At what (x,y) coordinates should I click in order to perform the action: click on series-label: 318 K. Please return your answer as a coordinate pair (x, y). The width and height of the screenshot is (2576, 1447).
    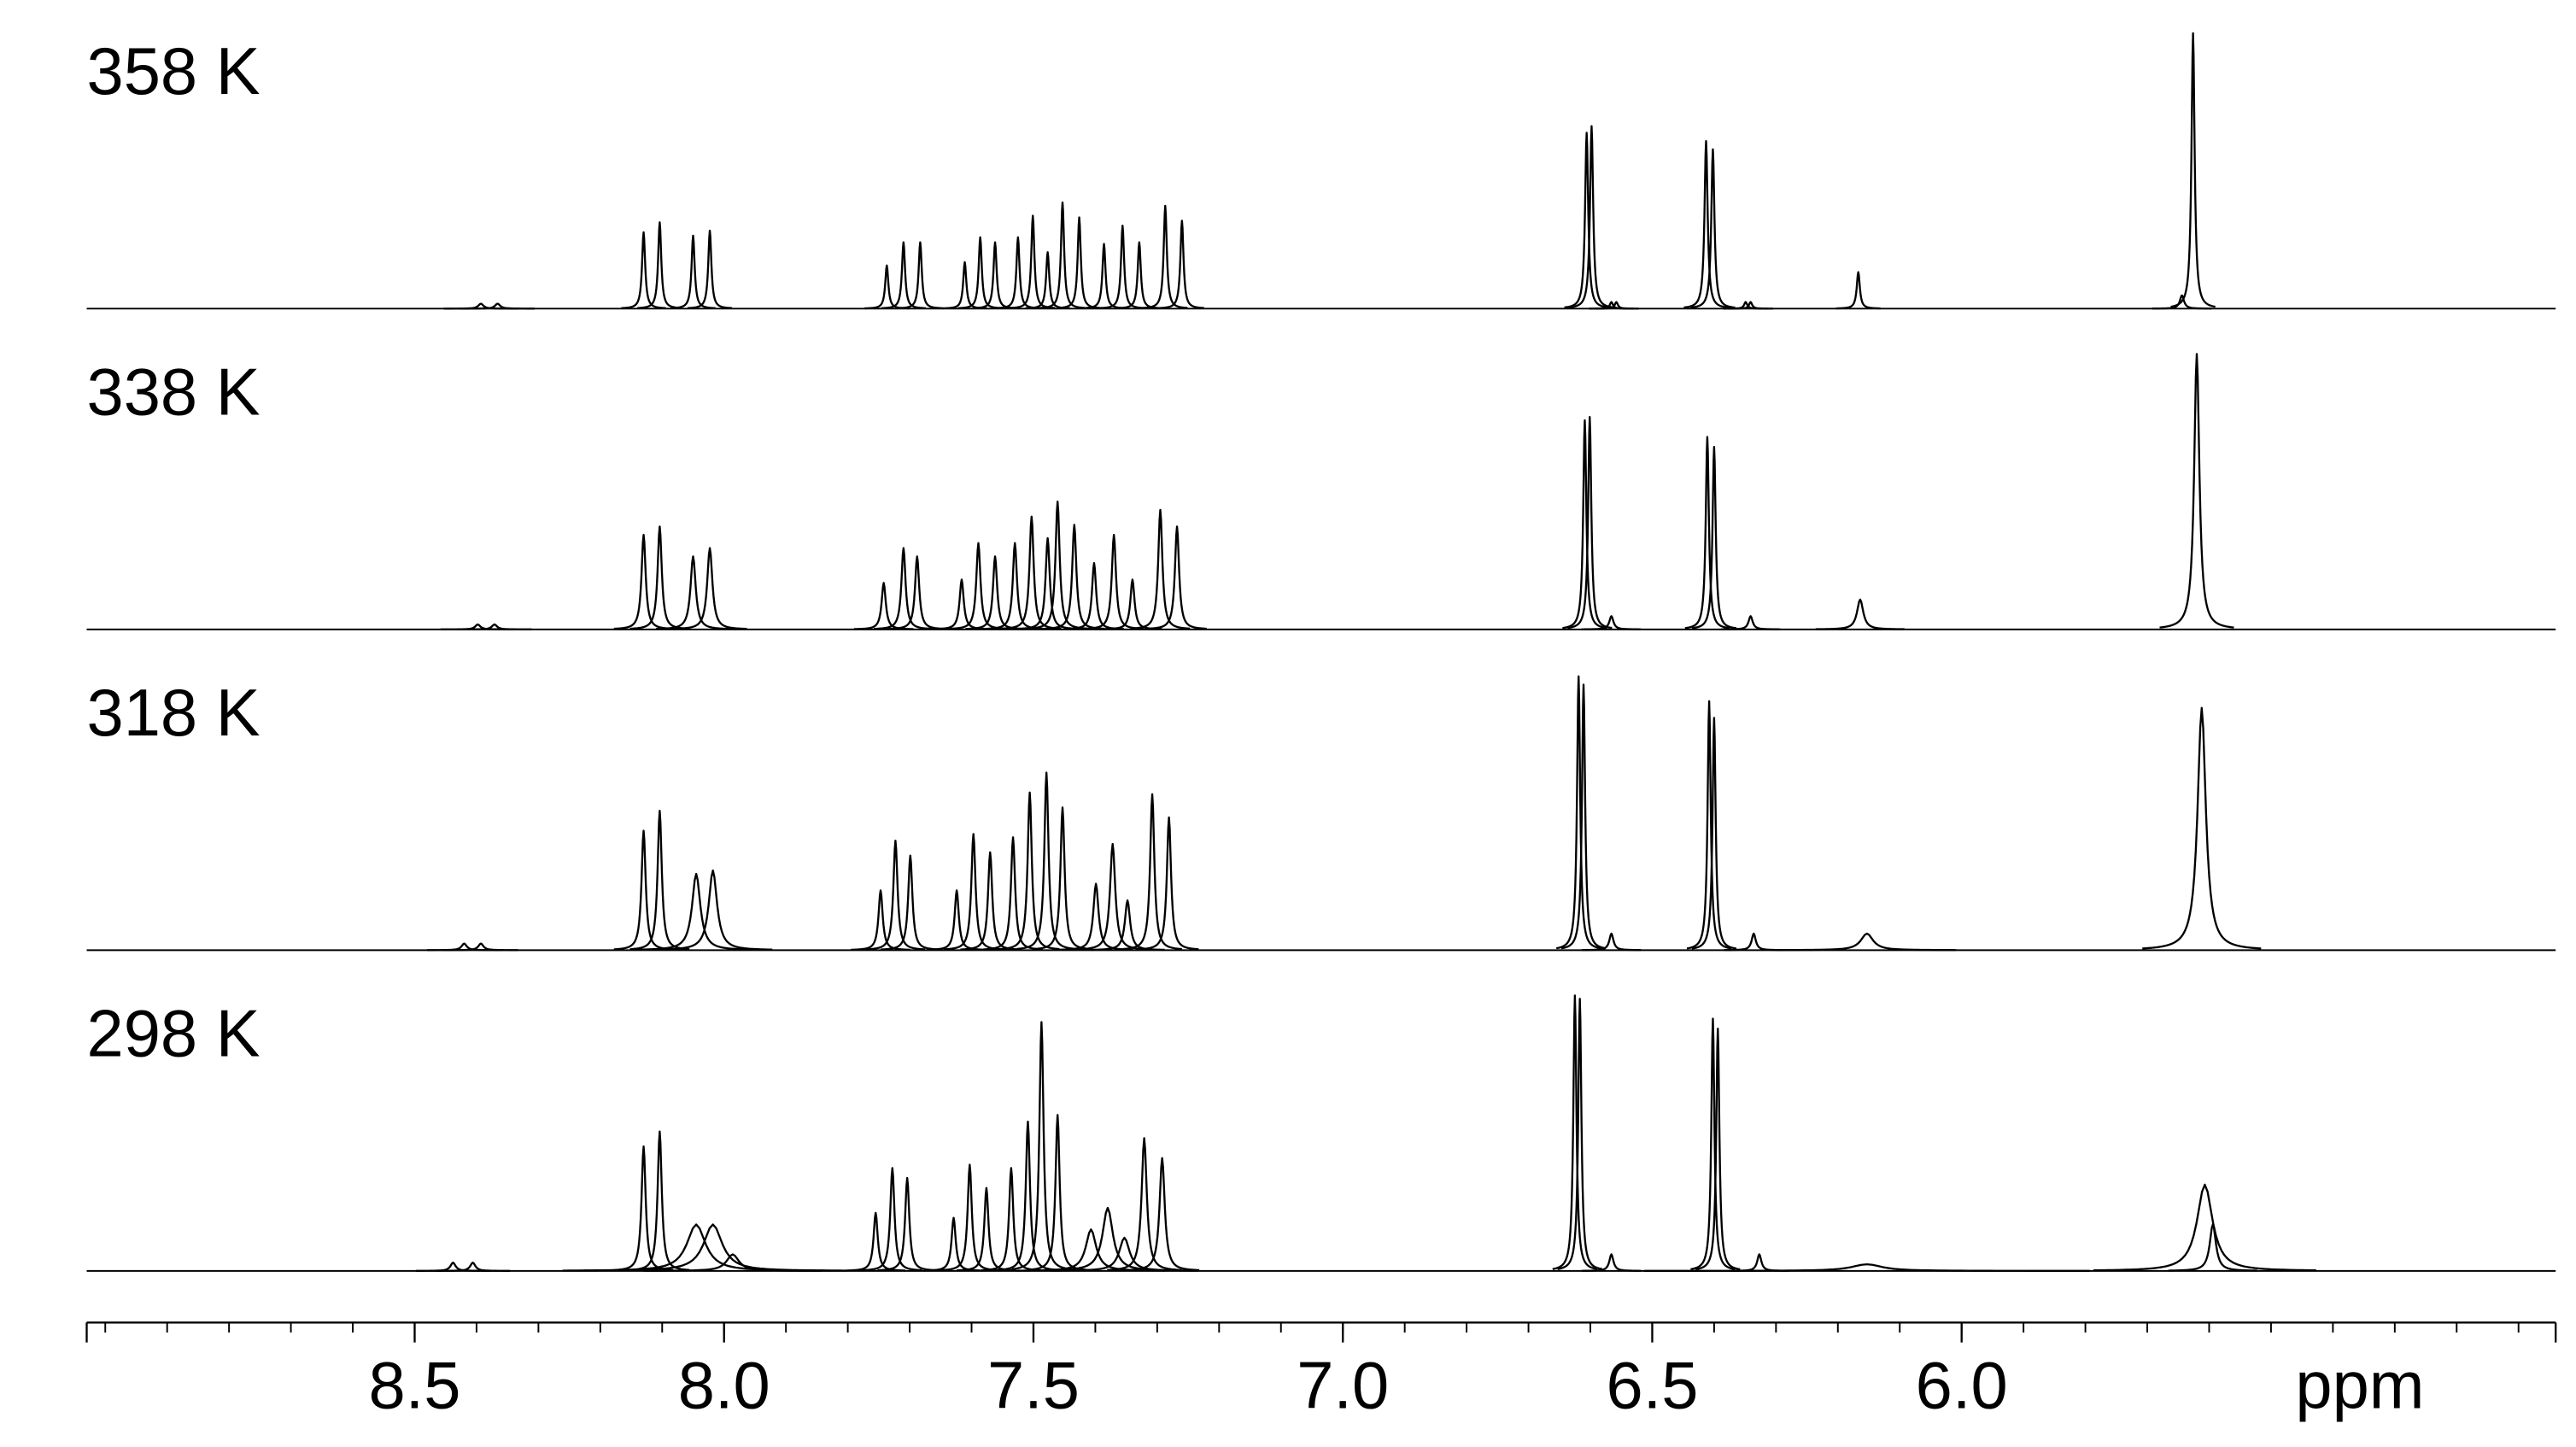
    Looking at the image, I should click on (174, 713).